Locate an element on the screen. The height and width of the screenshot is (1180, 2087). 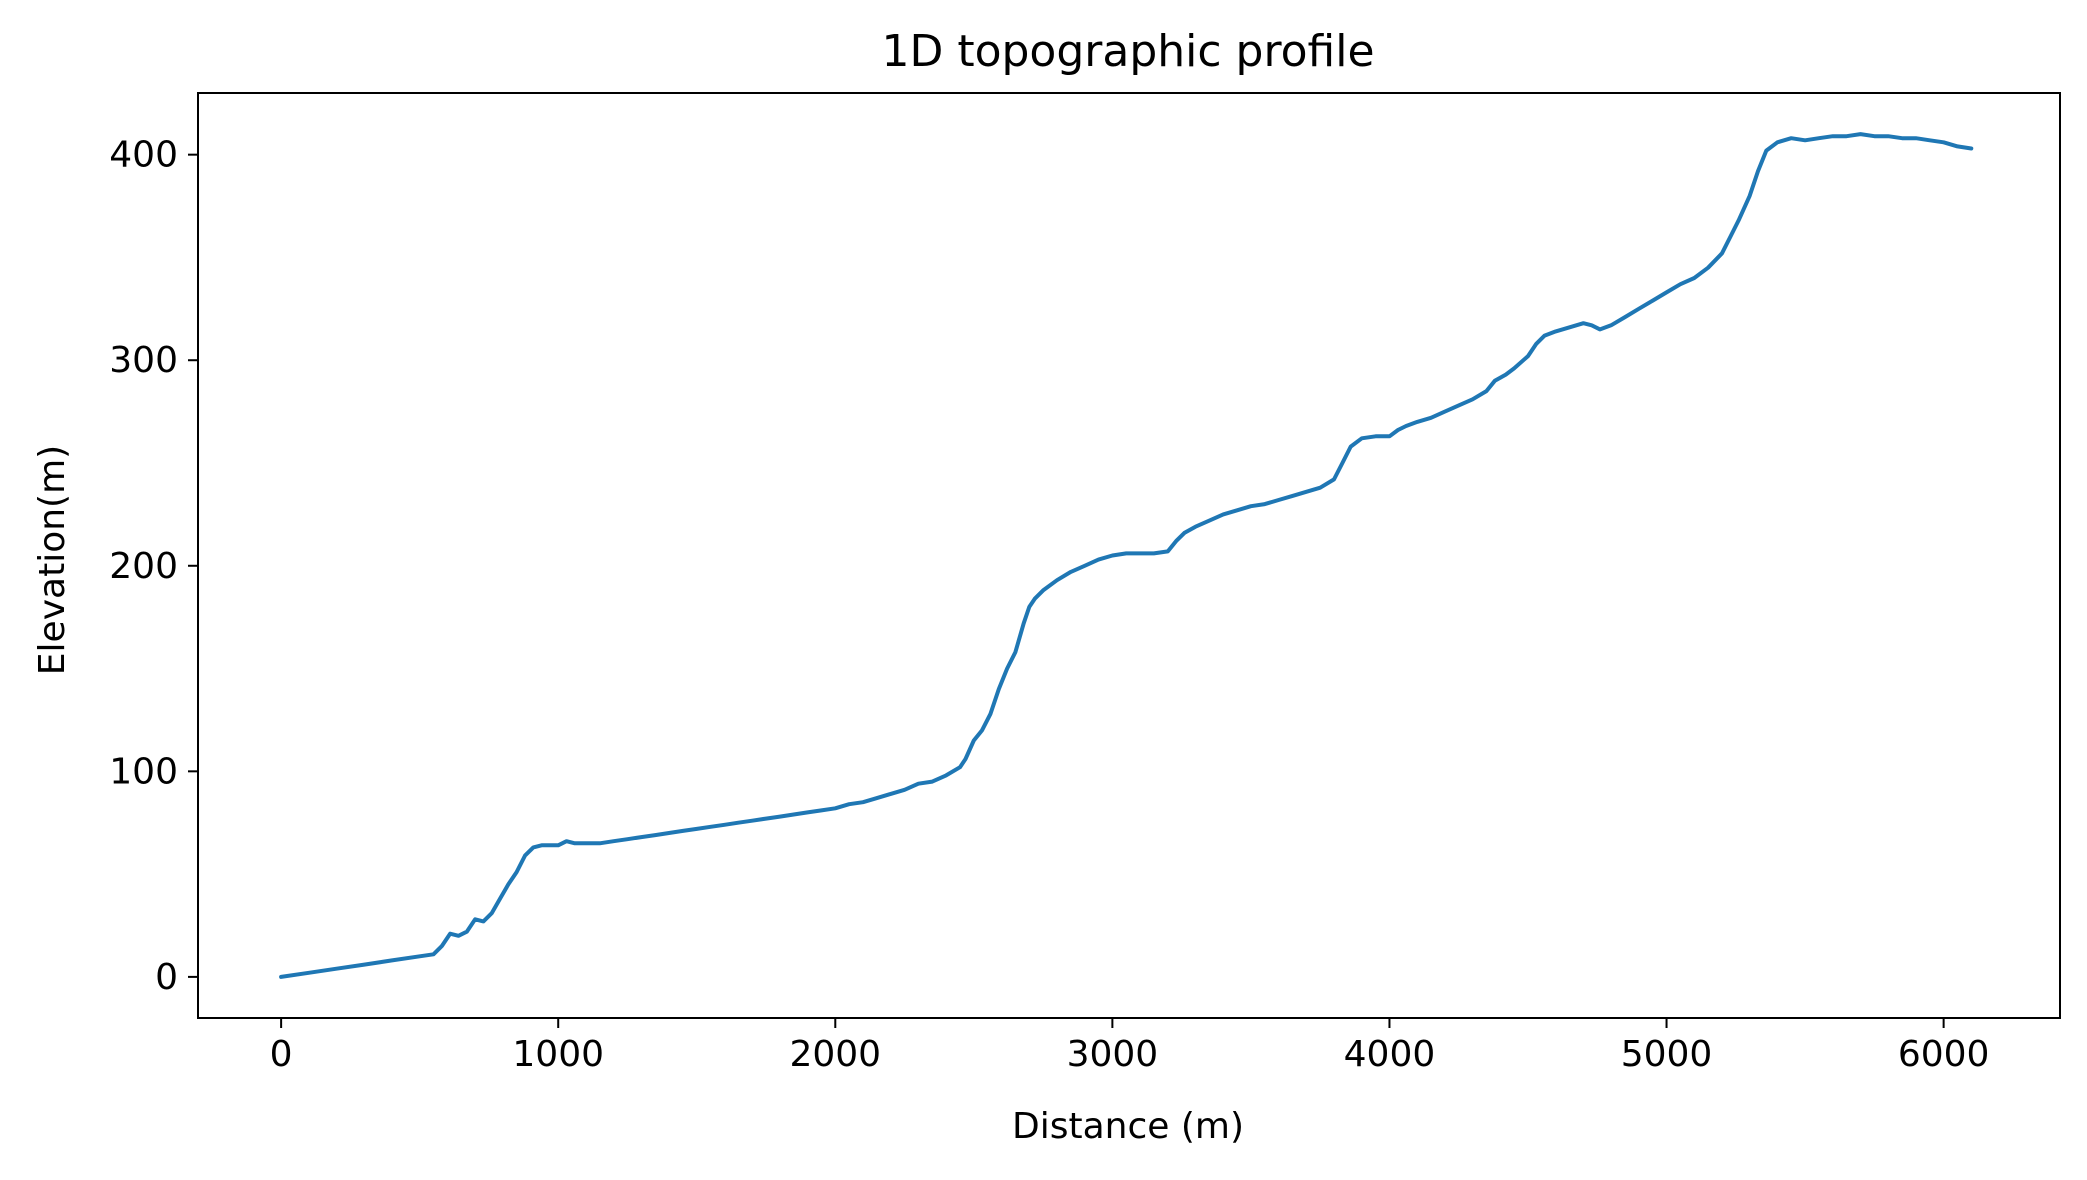
x-tick-label: 2000 is located at coordinates (835, 1054).